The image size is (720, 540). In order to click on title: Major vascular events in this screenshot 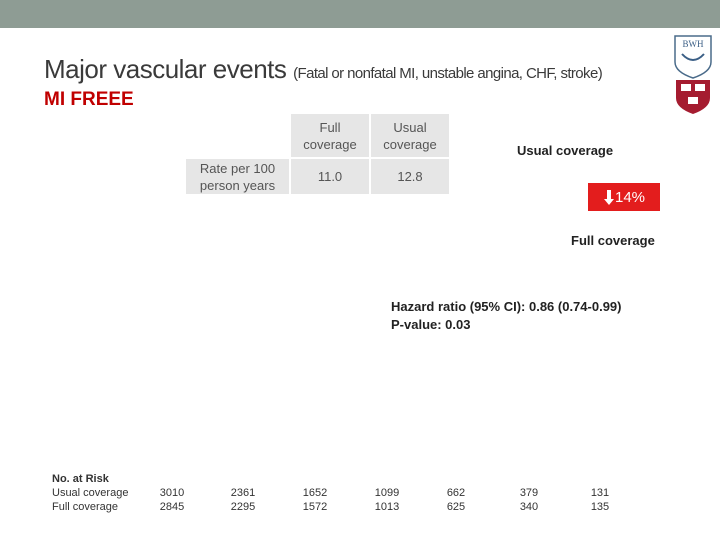, I will do `click(165, 69)`.